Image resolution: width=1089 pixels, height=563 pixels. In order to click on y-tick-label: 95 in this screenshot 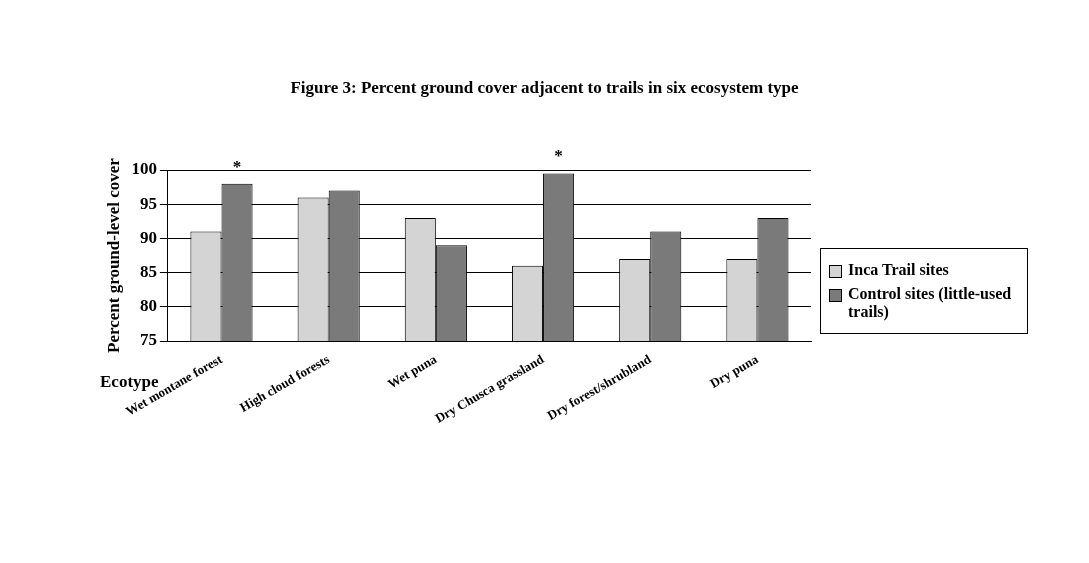, I will do `click(148, 203)`.